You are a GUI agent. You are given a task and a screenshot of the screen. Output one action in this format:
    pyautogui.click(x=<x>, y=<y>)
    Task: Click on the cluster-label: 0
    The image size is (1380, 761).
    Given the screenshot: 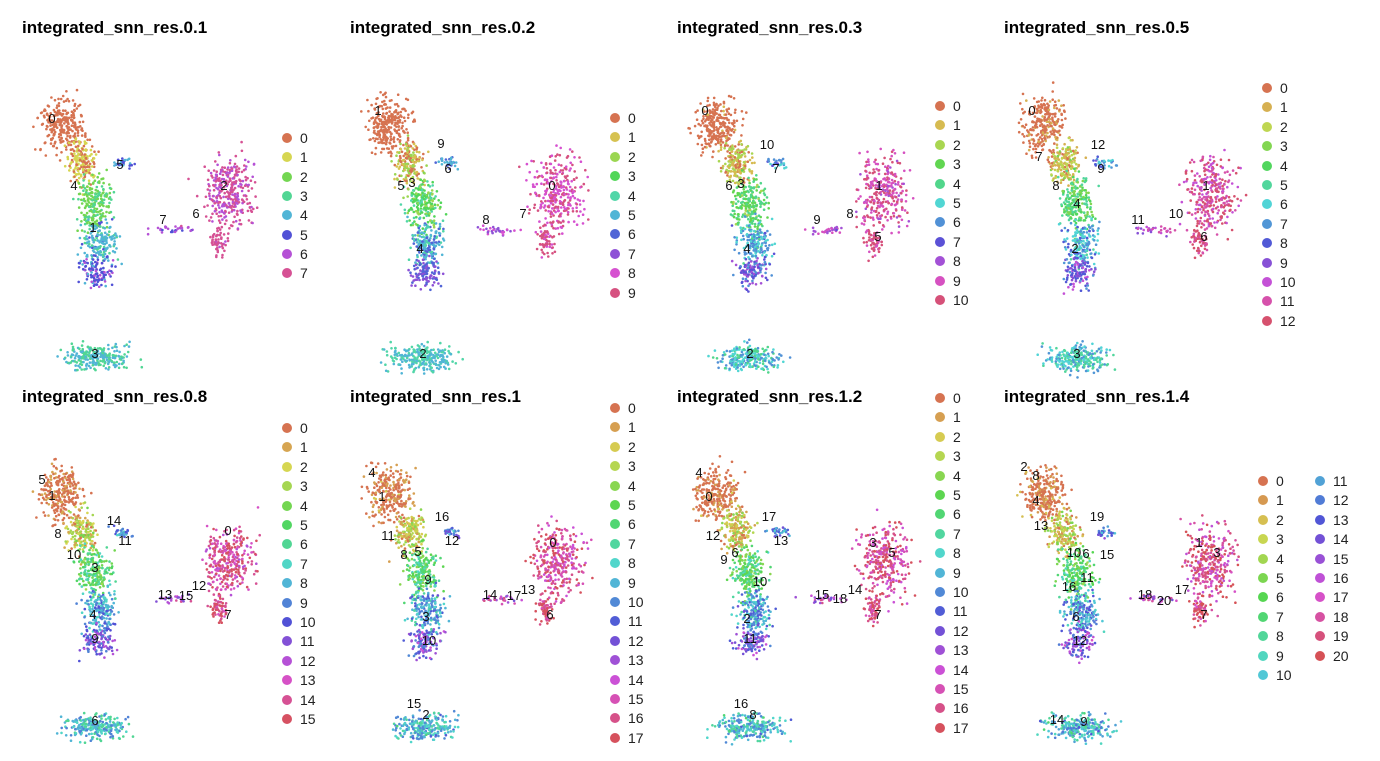 What is the action you would take?
    pyautogui.click(x=704, y=110)
    